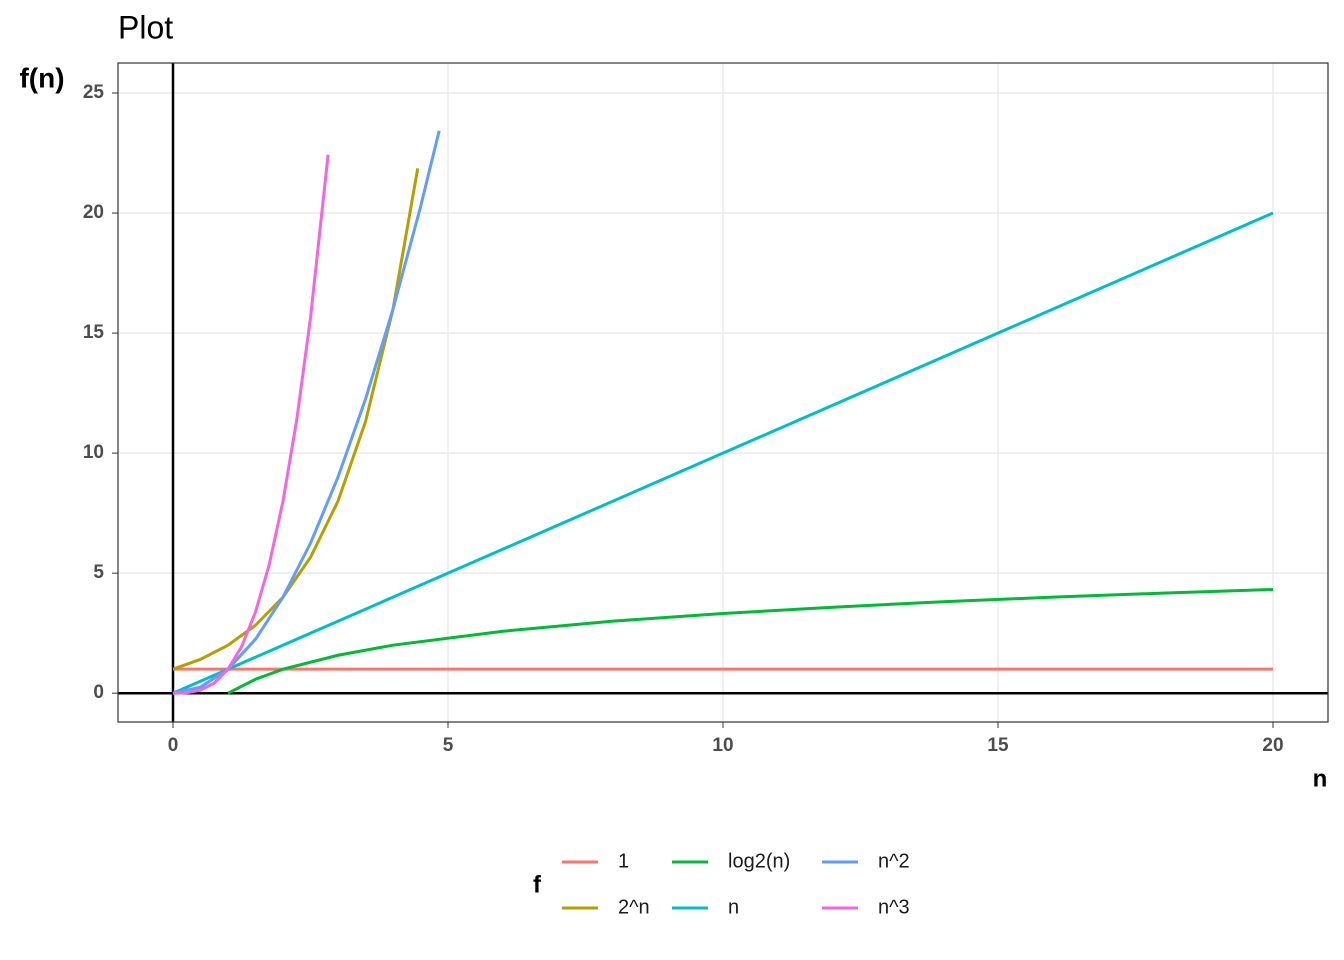 The image size is (1344, 960). What do you see at coordinates (93, 212) in the screenshot?
I see `y-tick-label: 20` at bounding box center [93, 212].